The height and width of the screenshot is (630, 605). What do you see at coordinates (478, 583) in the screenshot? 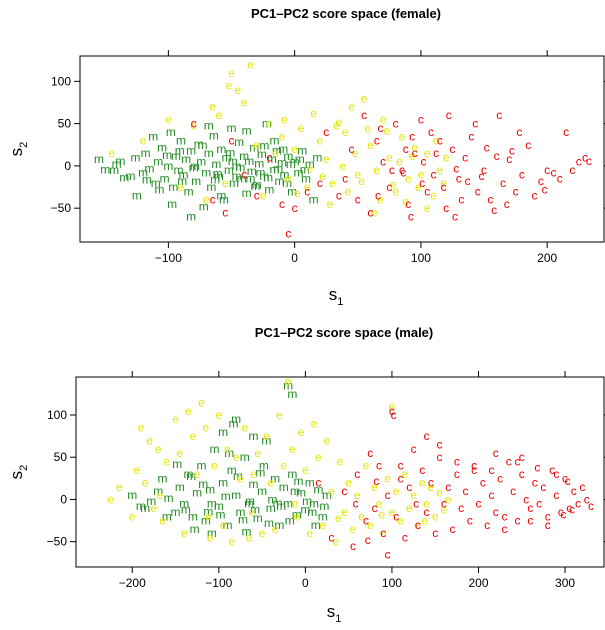
I see `x-tick-label: 200` at bounding box center [478, 583].